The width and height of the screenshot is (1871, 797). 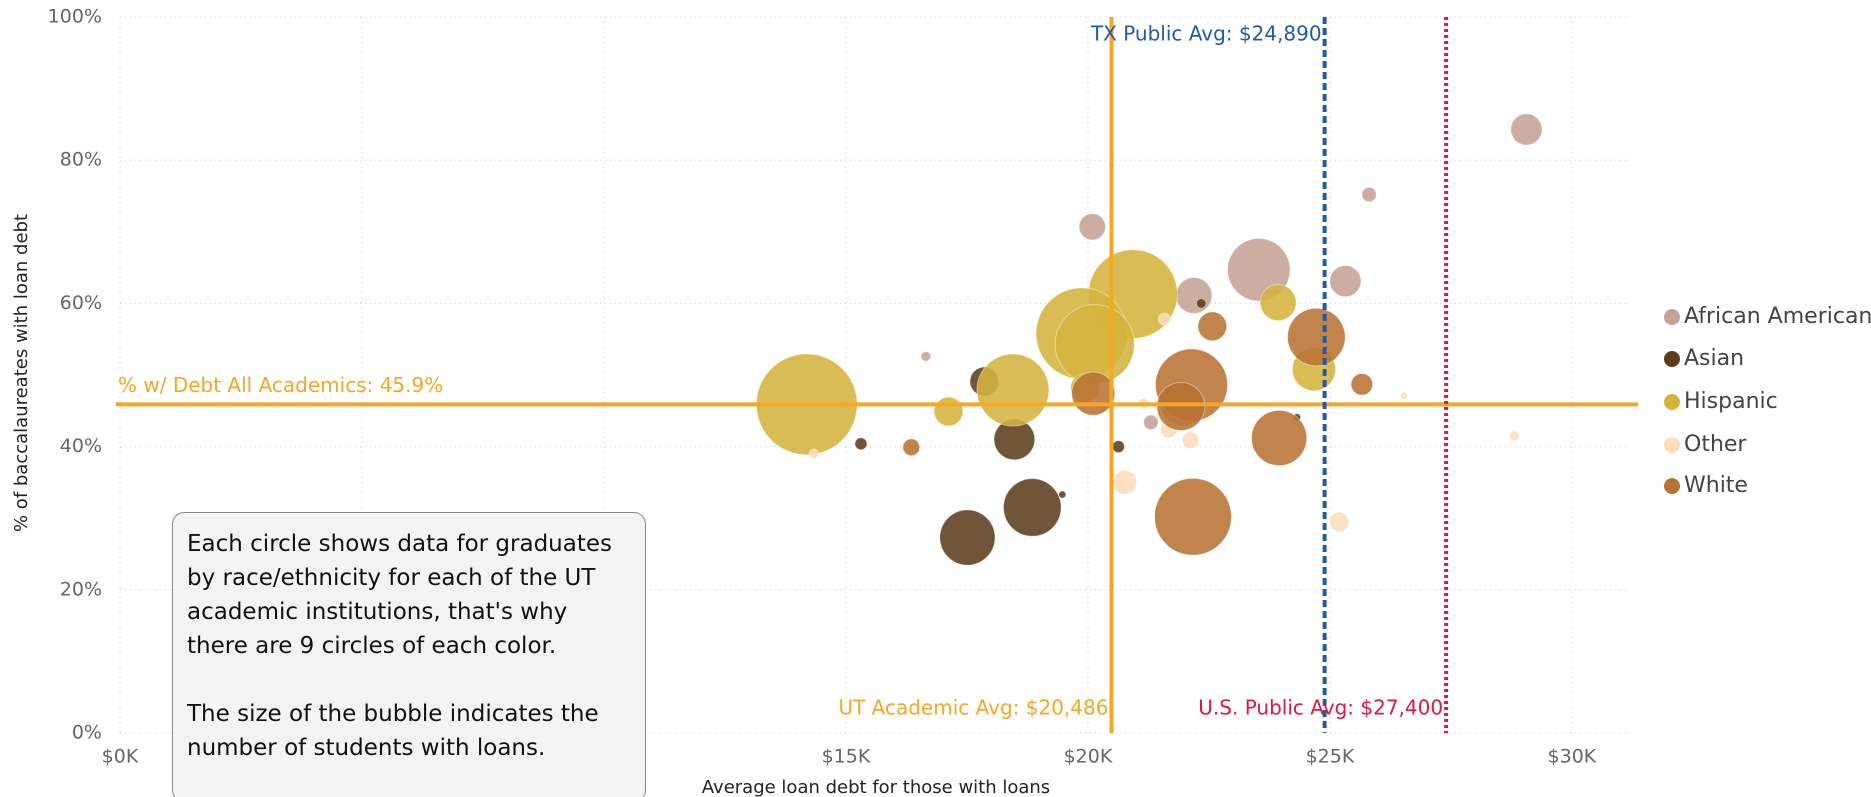 I want to click on y-tick-label: 100%, so click(x=75, y=17).